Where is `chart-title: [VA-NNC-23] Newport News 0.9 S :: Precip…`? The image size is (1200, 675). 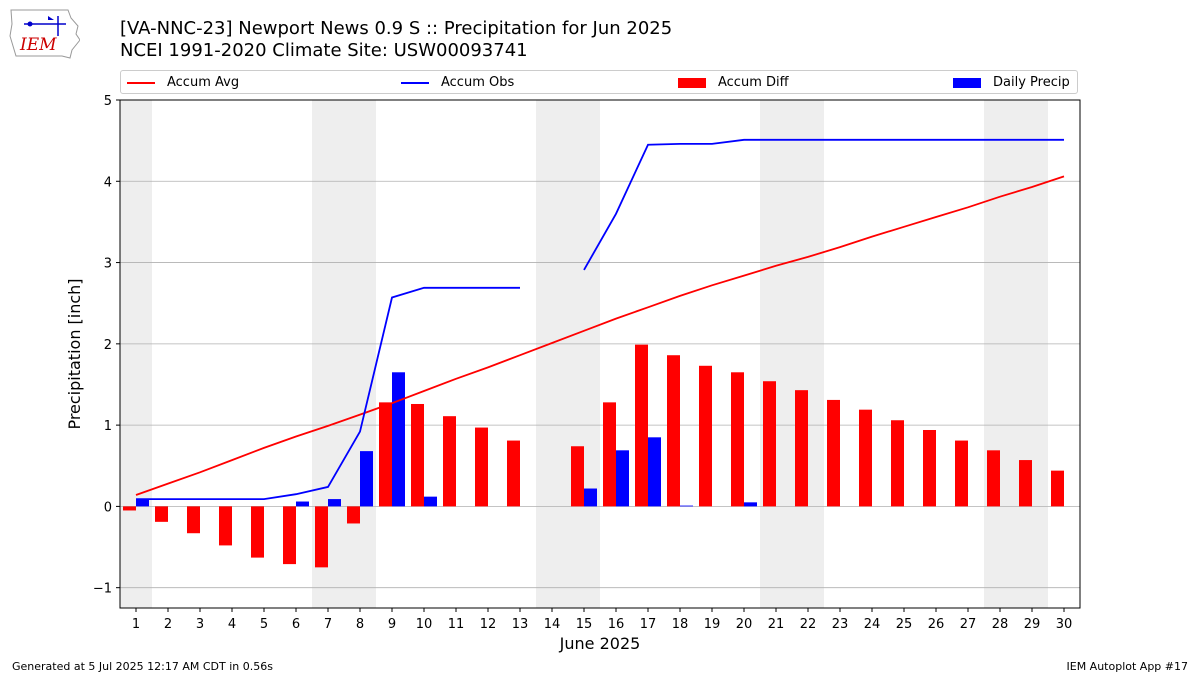
chart-title: [VA-NNC-23] Newport News 0.9 S :: Precip… is located at coordinates (396, 28).